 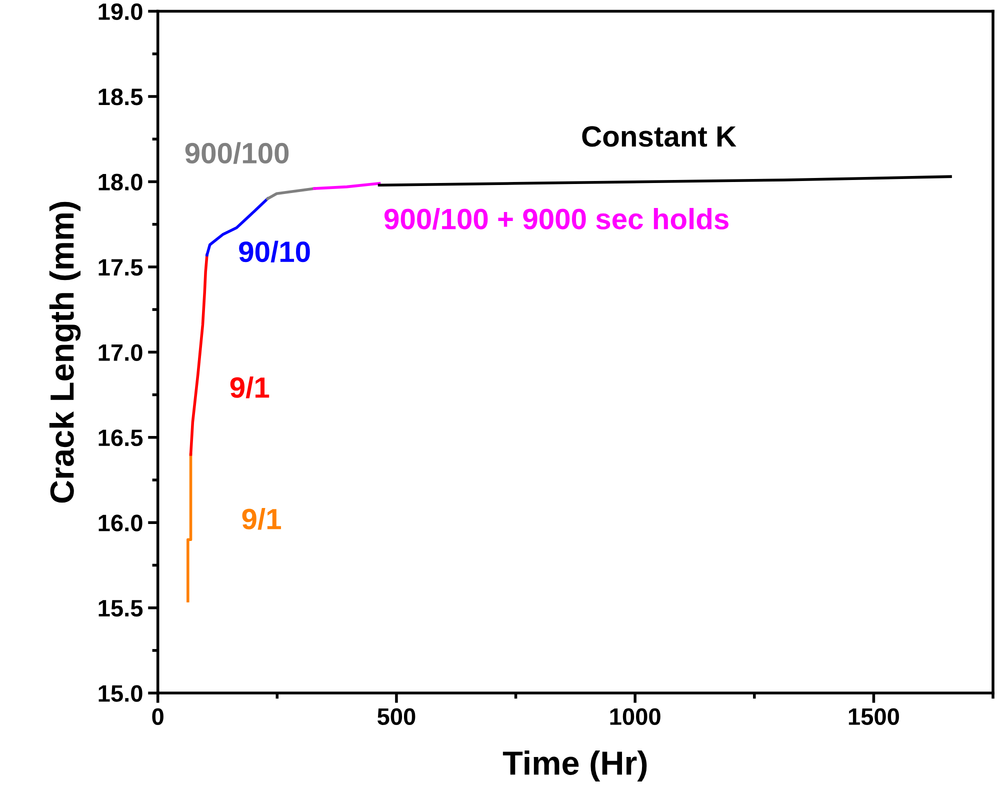 What do you see at coordinates (158, 716) in the screenshot?
I see `x-tick-label: 0` at bounding box center [158, 716].